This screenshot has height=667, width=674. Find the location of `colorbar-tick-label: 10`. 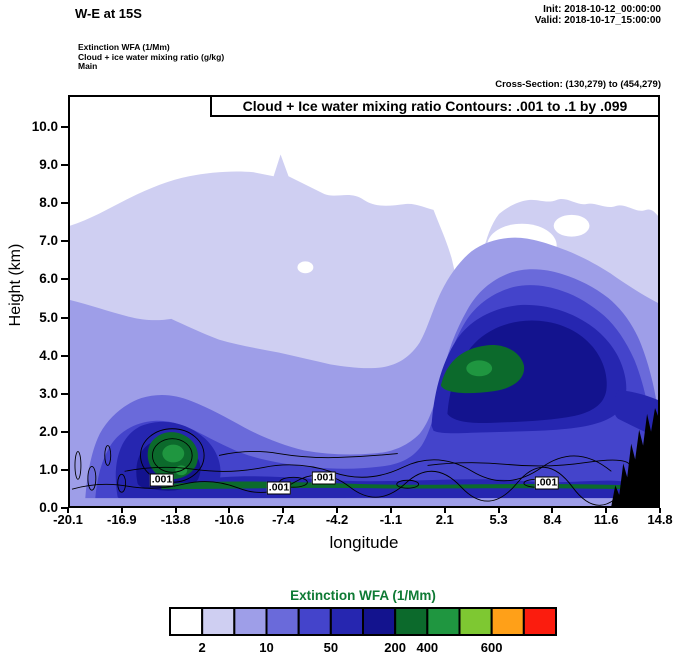

colorbar-tick-label: 10 is located at coordinates (266, 647).